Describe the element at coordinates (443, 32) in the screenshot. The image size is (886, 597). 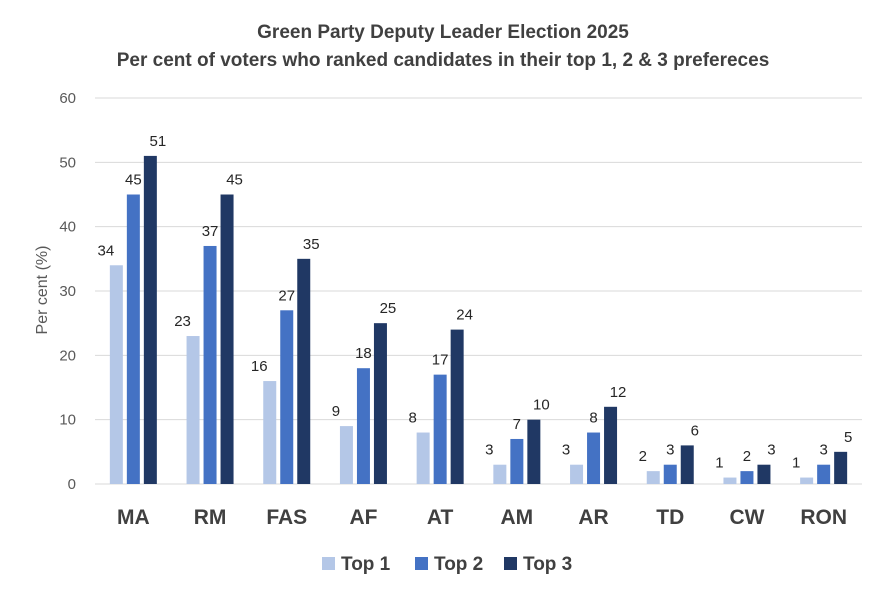
I see `chart-title: Green Party Deputy Leader Election 2025` at that location.